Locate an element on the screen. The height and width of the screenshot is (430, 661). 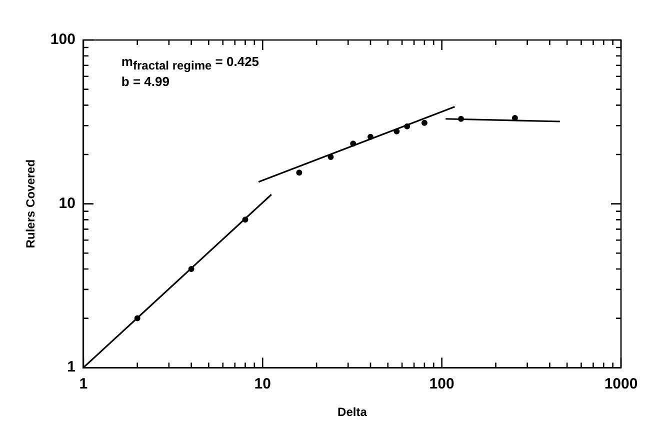
y-tick-label: 1 is located at coordinates (71, 367).